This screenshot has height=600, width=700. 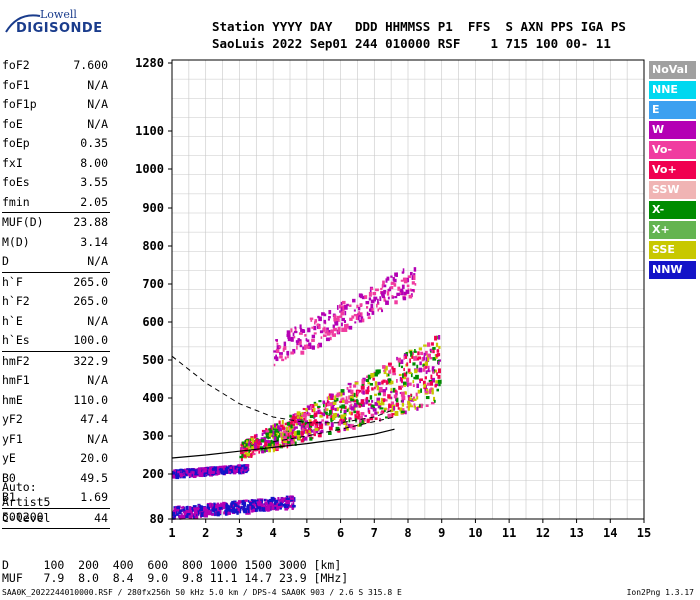 I want to click on x-tick-label: 14, so click(x=610, y=533).